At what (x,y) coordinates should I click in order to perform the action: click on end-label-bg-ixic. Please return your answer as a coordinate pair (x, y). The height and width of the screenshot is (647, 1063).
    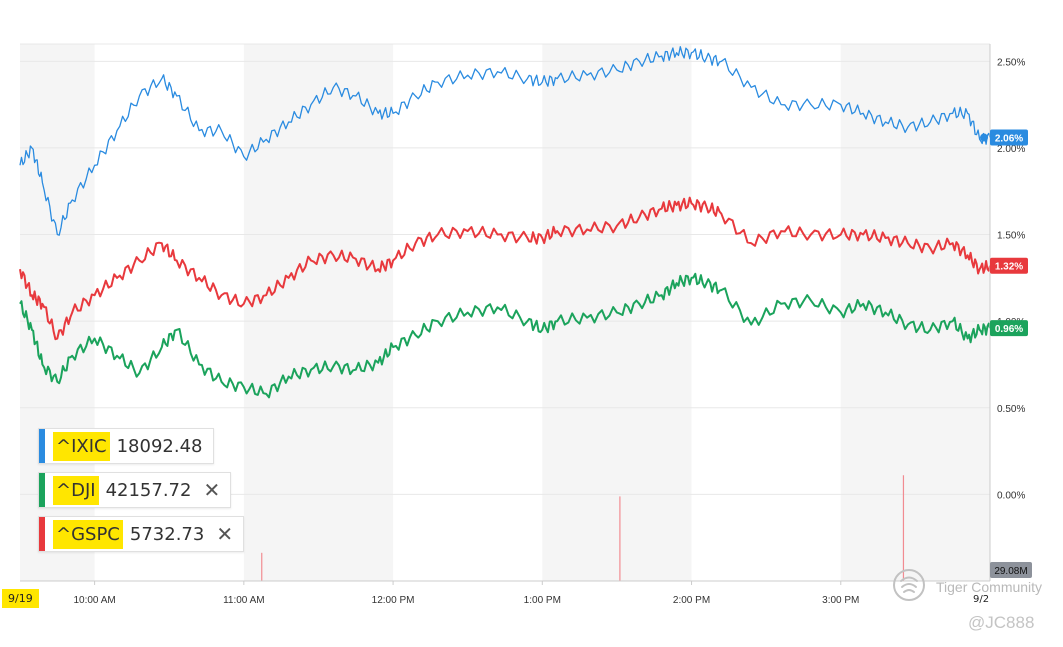
    Looking at the image, I should click on (1009, 137).